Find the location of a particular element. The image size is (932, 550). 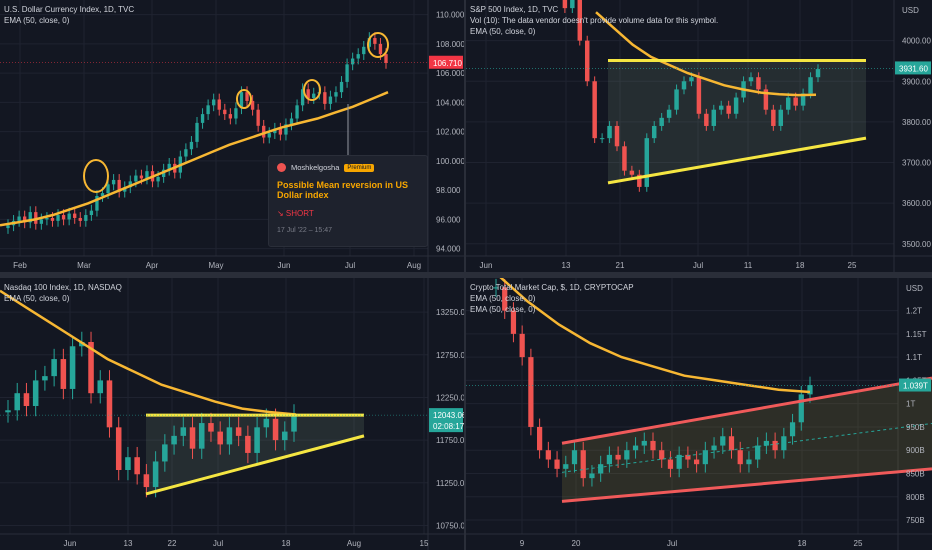

channel-fill is located at coordinates (747, 440).